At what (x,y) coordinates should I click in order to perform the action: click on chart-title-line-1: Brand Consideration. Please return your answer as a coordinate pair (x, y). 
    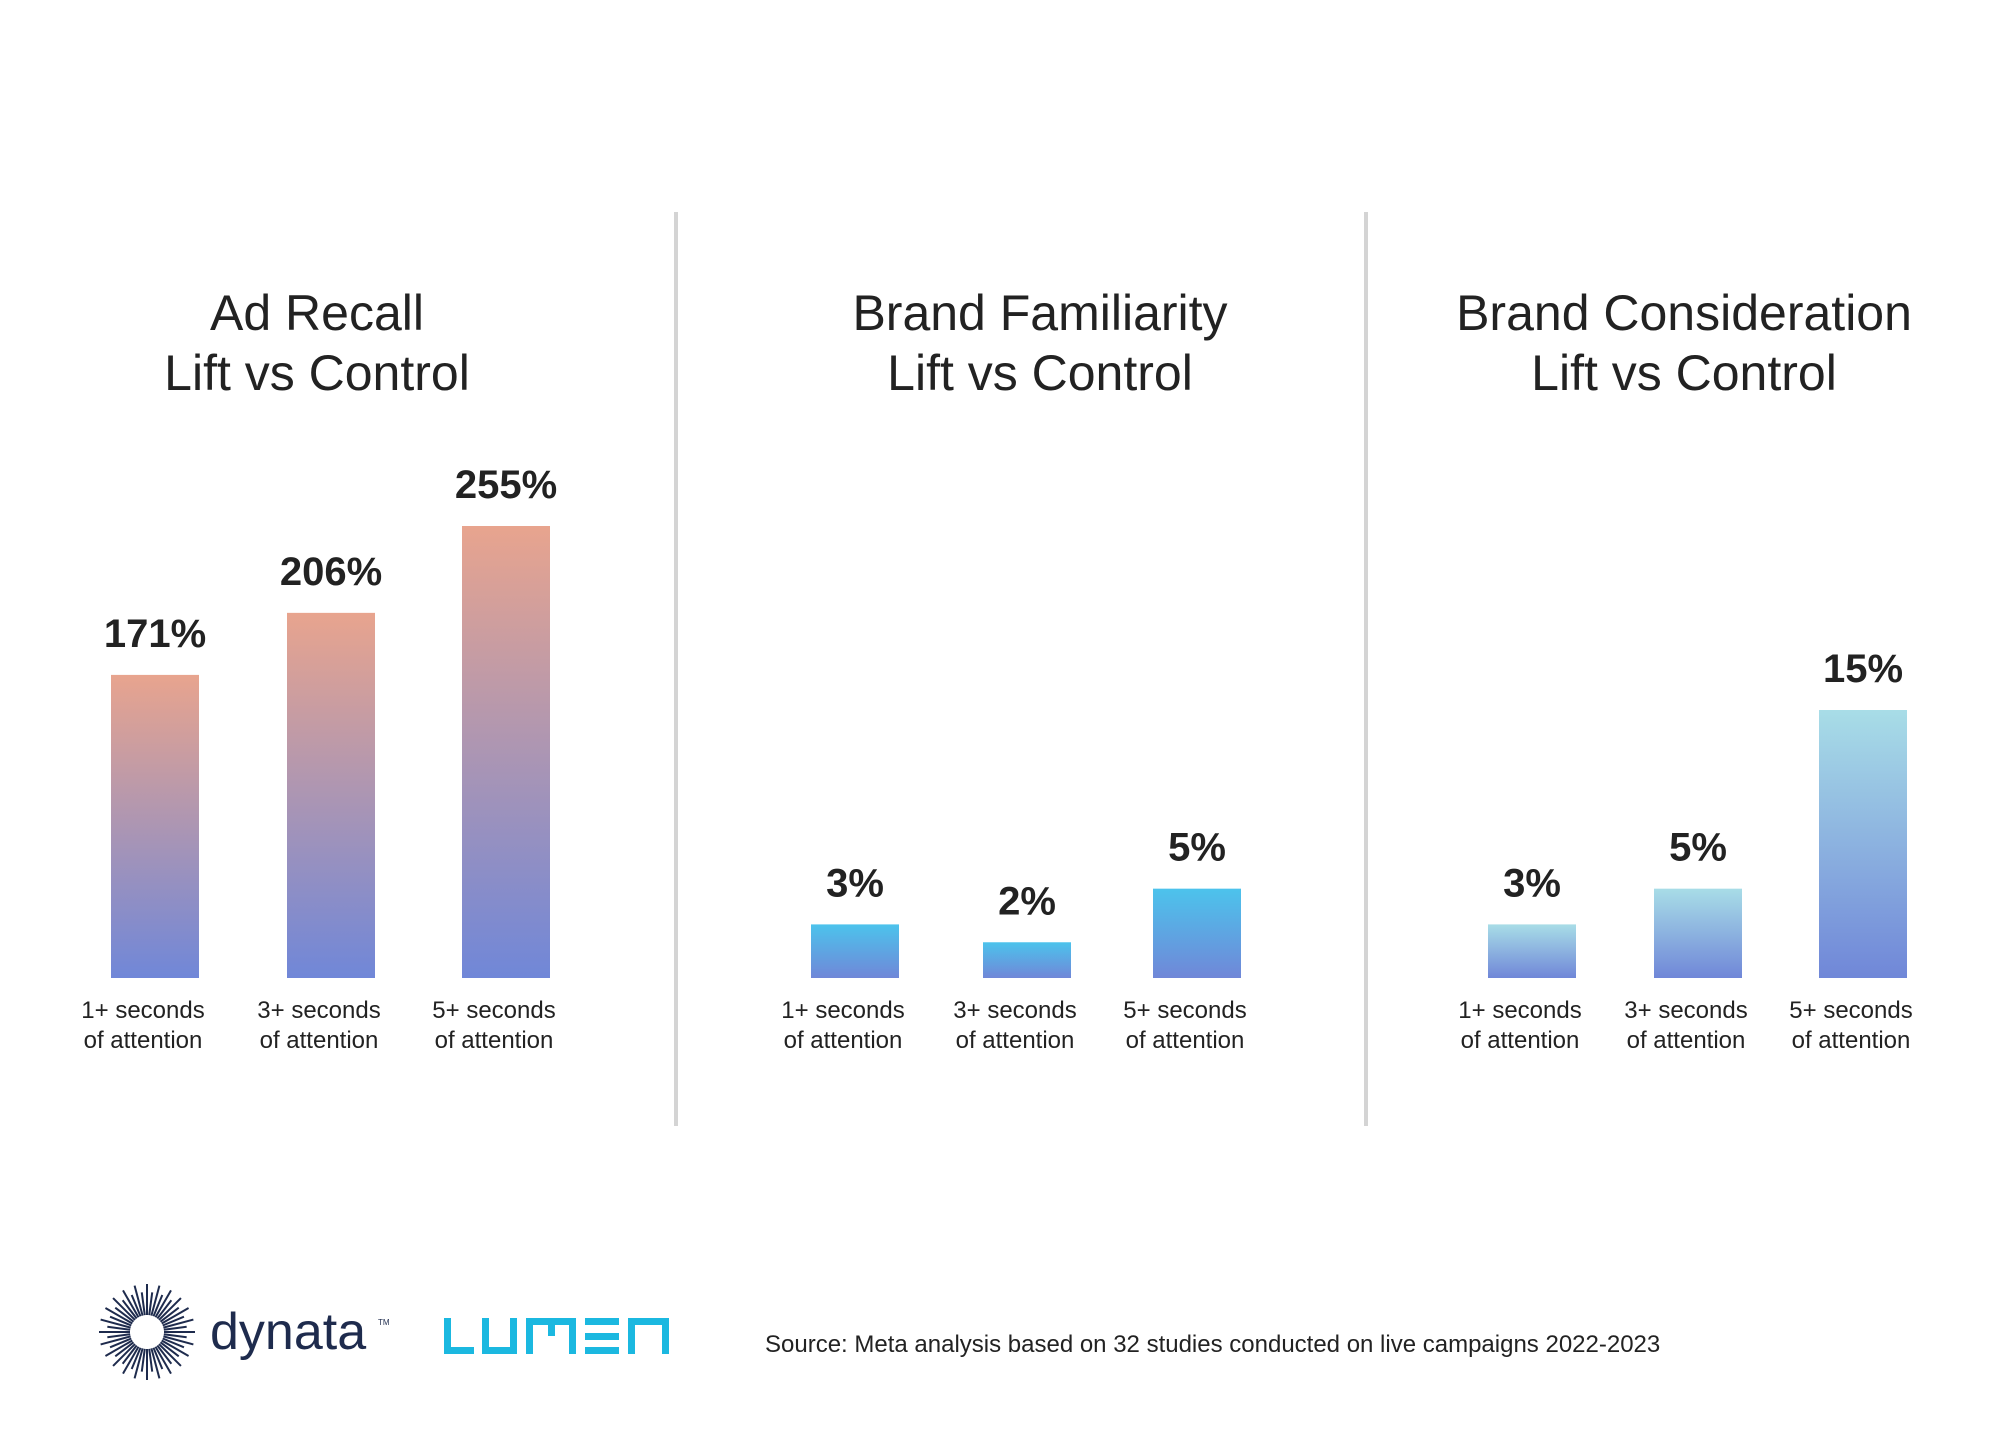
    Looking at the image, I should click on (1684, 313).